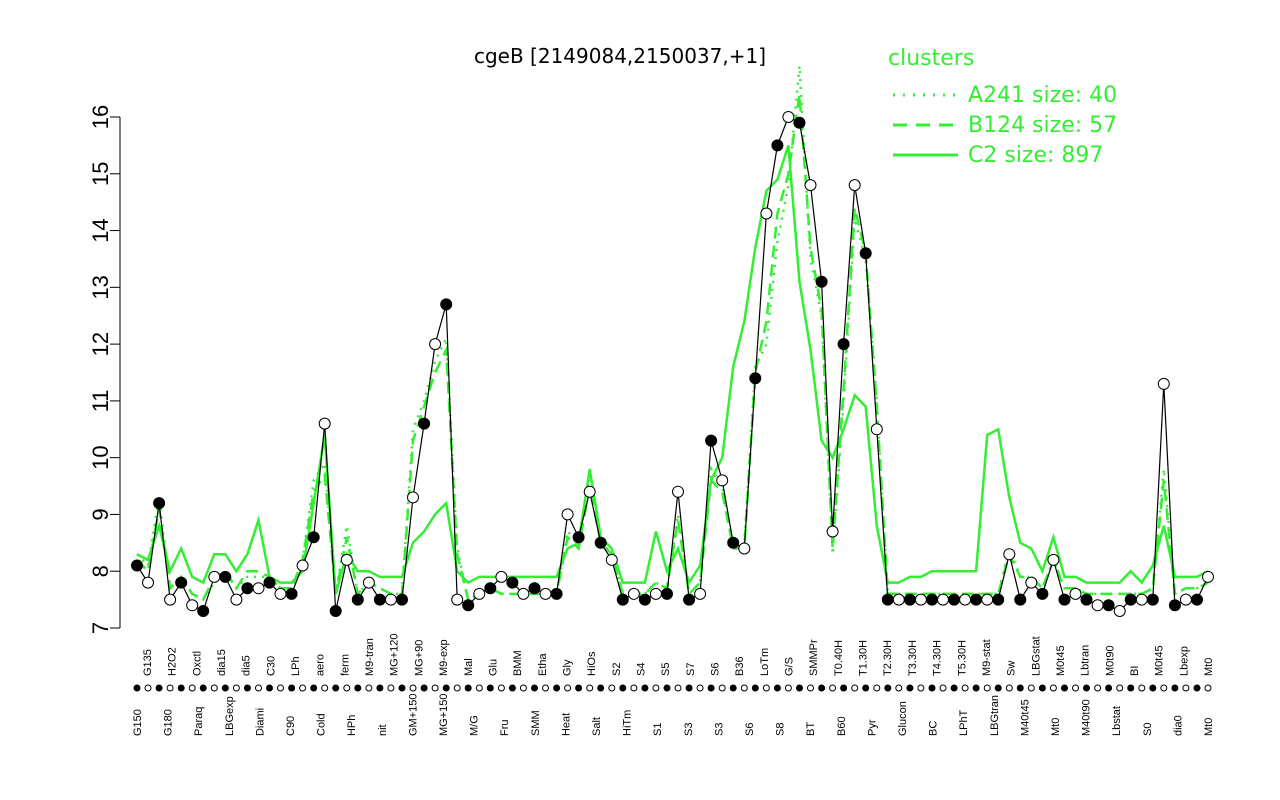  Describe the element at coordinates (617, 669) in the screenshot. I see `x-tick-label: S2` at that location.